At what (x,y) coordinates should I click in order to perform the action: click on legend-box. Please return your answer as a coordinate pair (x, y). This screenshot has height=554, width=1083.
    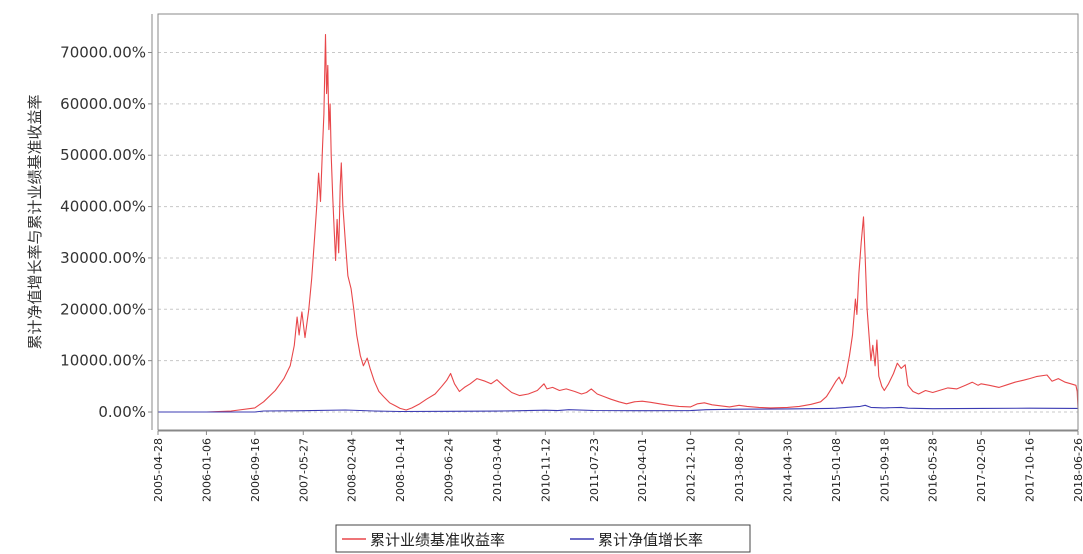
    Looking at the image, I should click on (543, 538).